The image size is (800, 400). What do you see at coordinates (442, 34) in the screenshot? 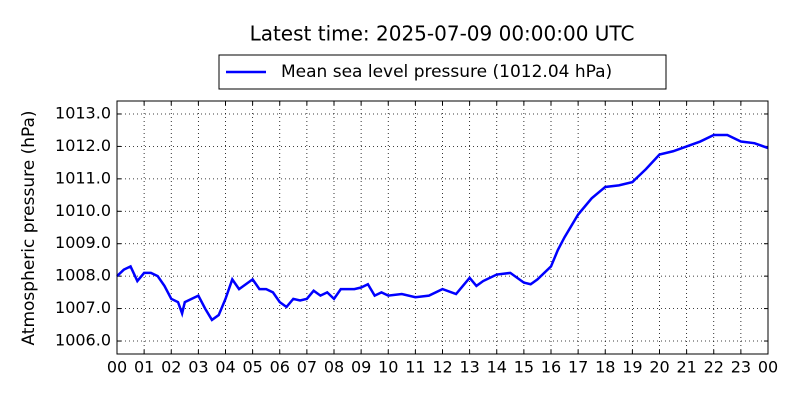
I see `chart-title: Latest time: 2025-07-09 00:00:00 UTC` at bounding box center [442, 34].